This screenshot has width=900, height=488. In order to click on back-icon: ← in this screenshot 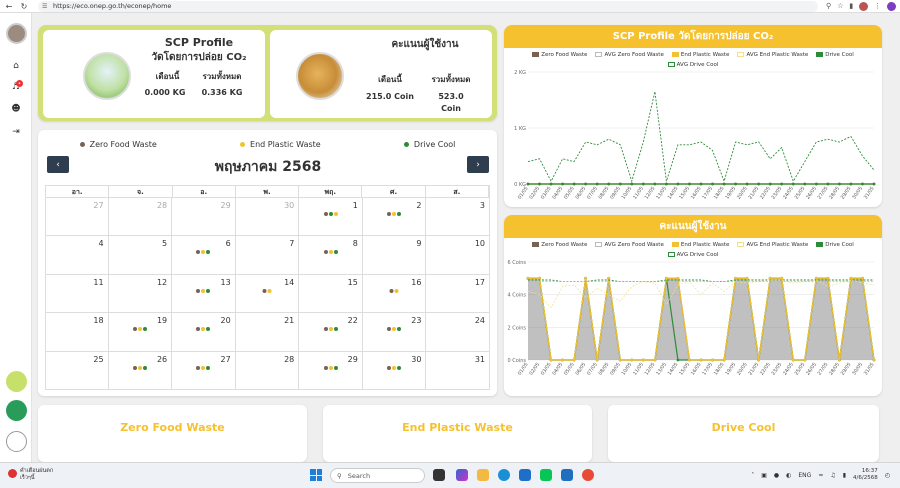, I will do `click(9, 6)`.